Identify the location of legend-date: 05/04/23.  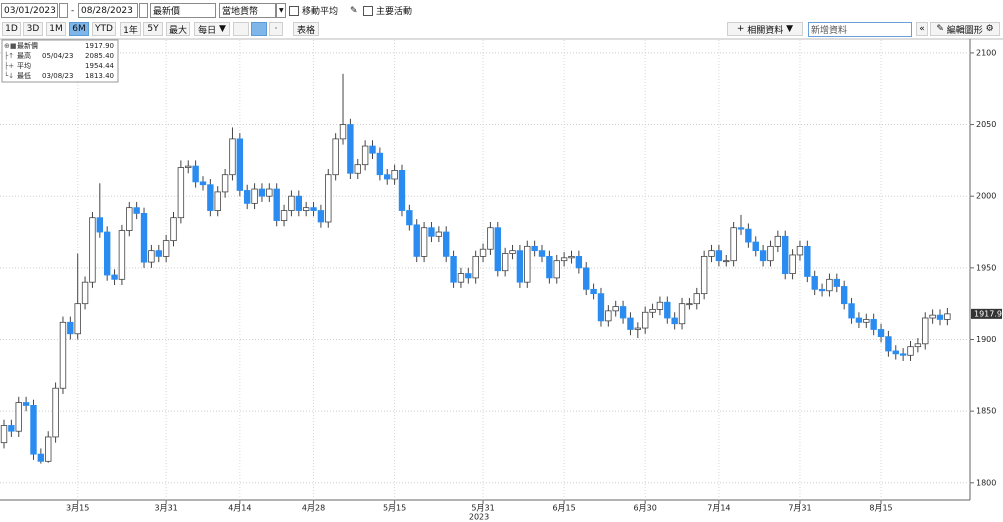
(57, 56).